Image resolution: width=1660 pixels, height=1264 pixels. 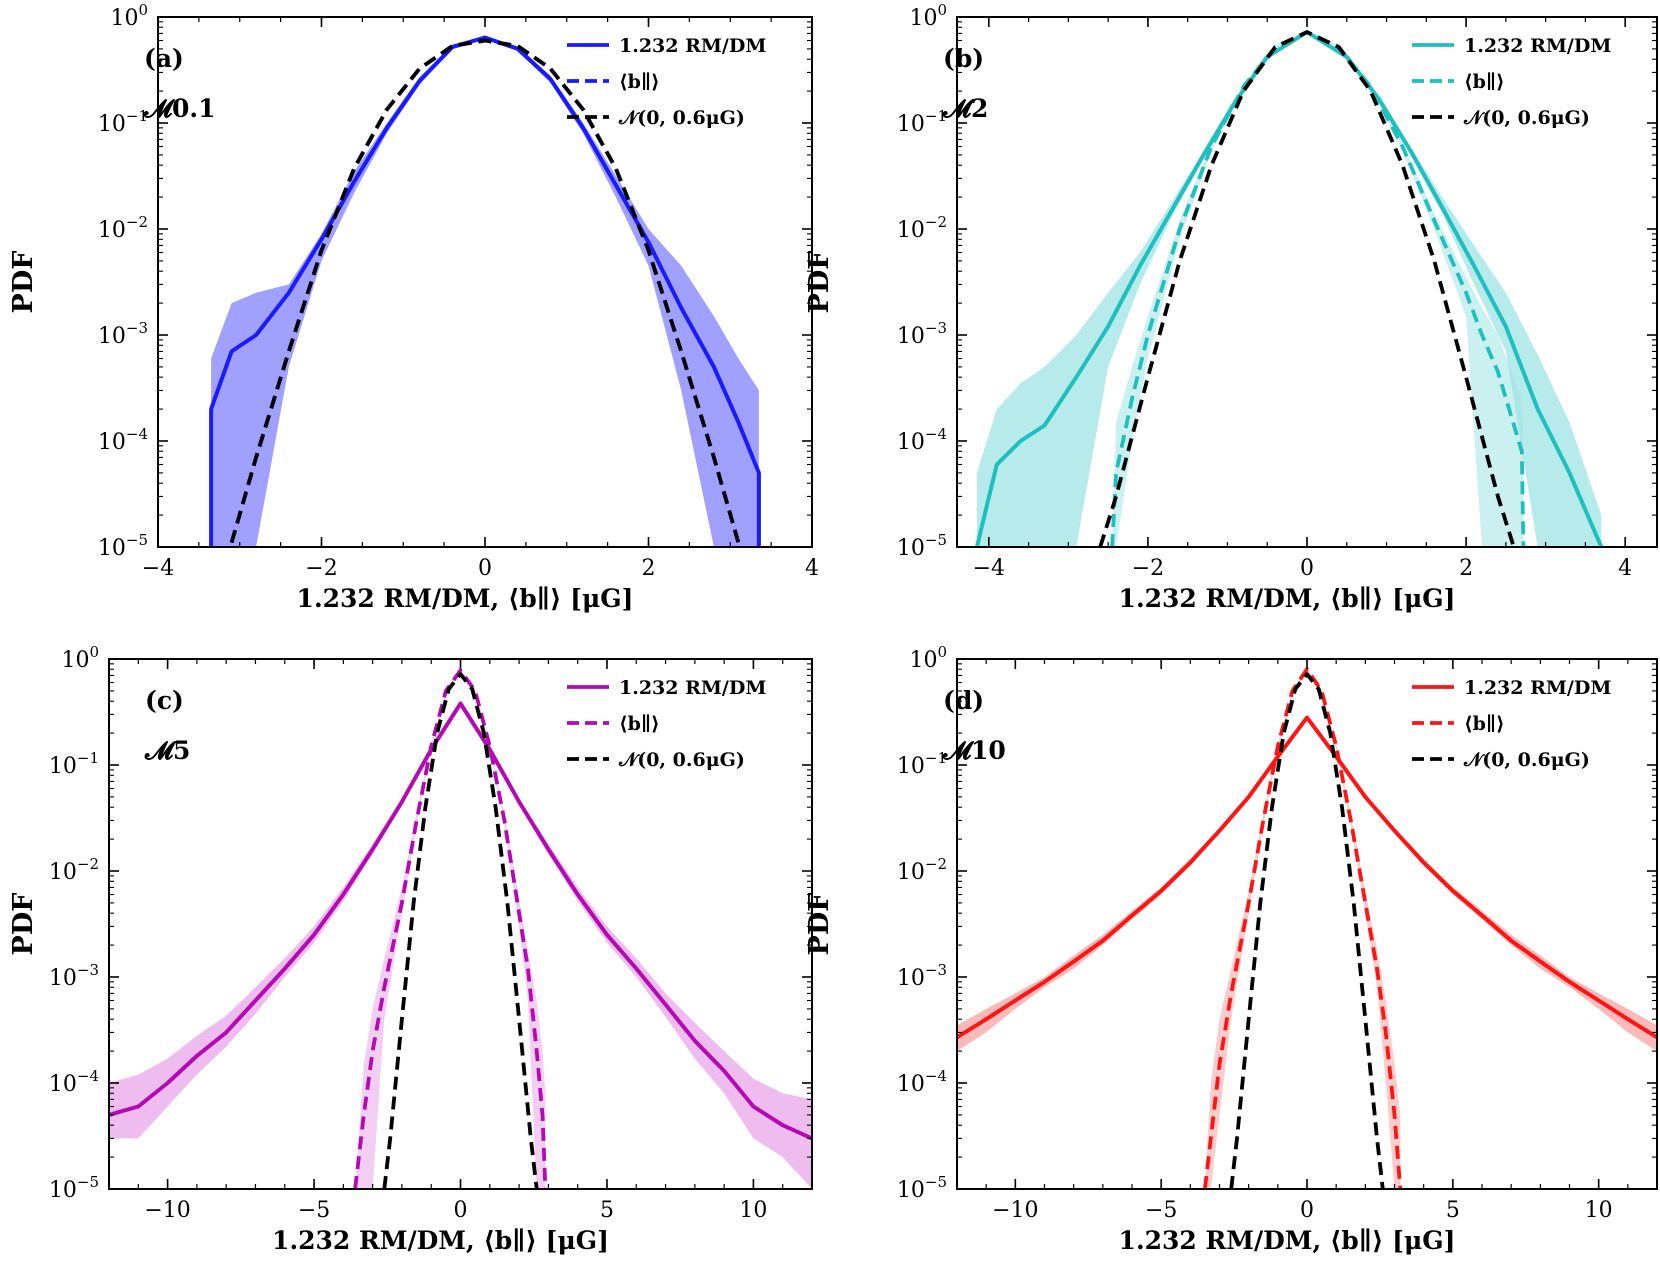 What do you see at coordinates (164, 58) in the screenshot?
I see `panel-label: (a)` at bounding box center [164, 58].